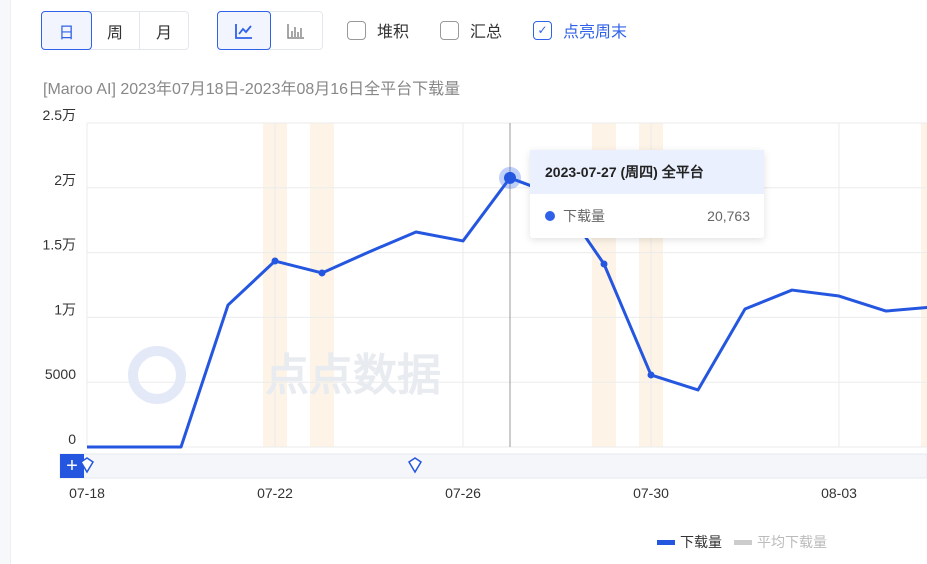 The width and height of the screenshot is (927, 564). What do you see at coordinates (60, 374) in the screenshot?
I see `y-tick-label: 5000` at bounding box center [60, 374].